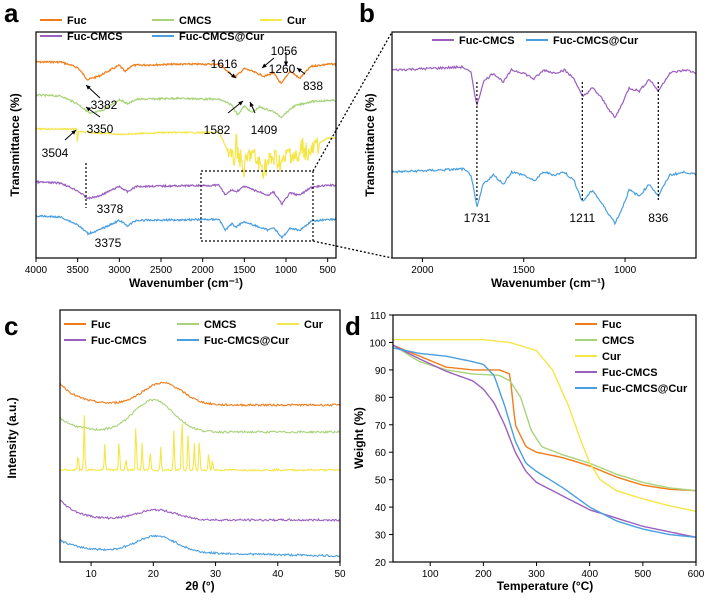 Image resolution: width=709 pixels, height=603 pixels. I want to click on y-axis-label: Intensity (a.u.), so click(12, 437).